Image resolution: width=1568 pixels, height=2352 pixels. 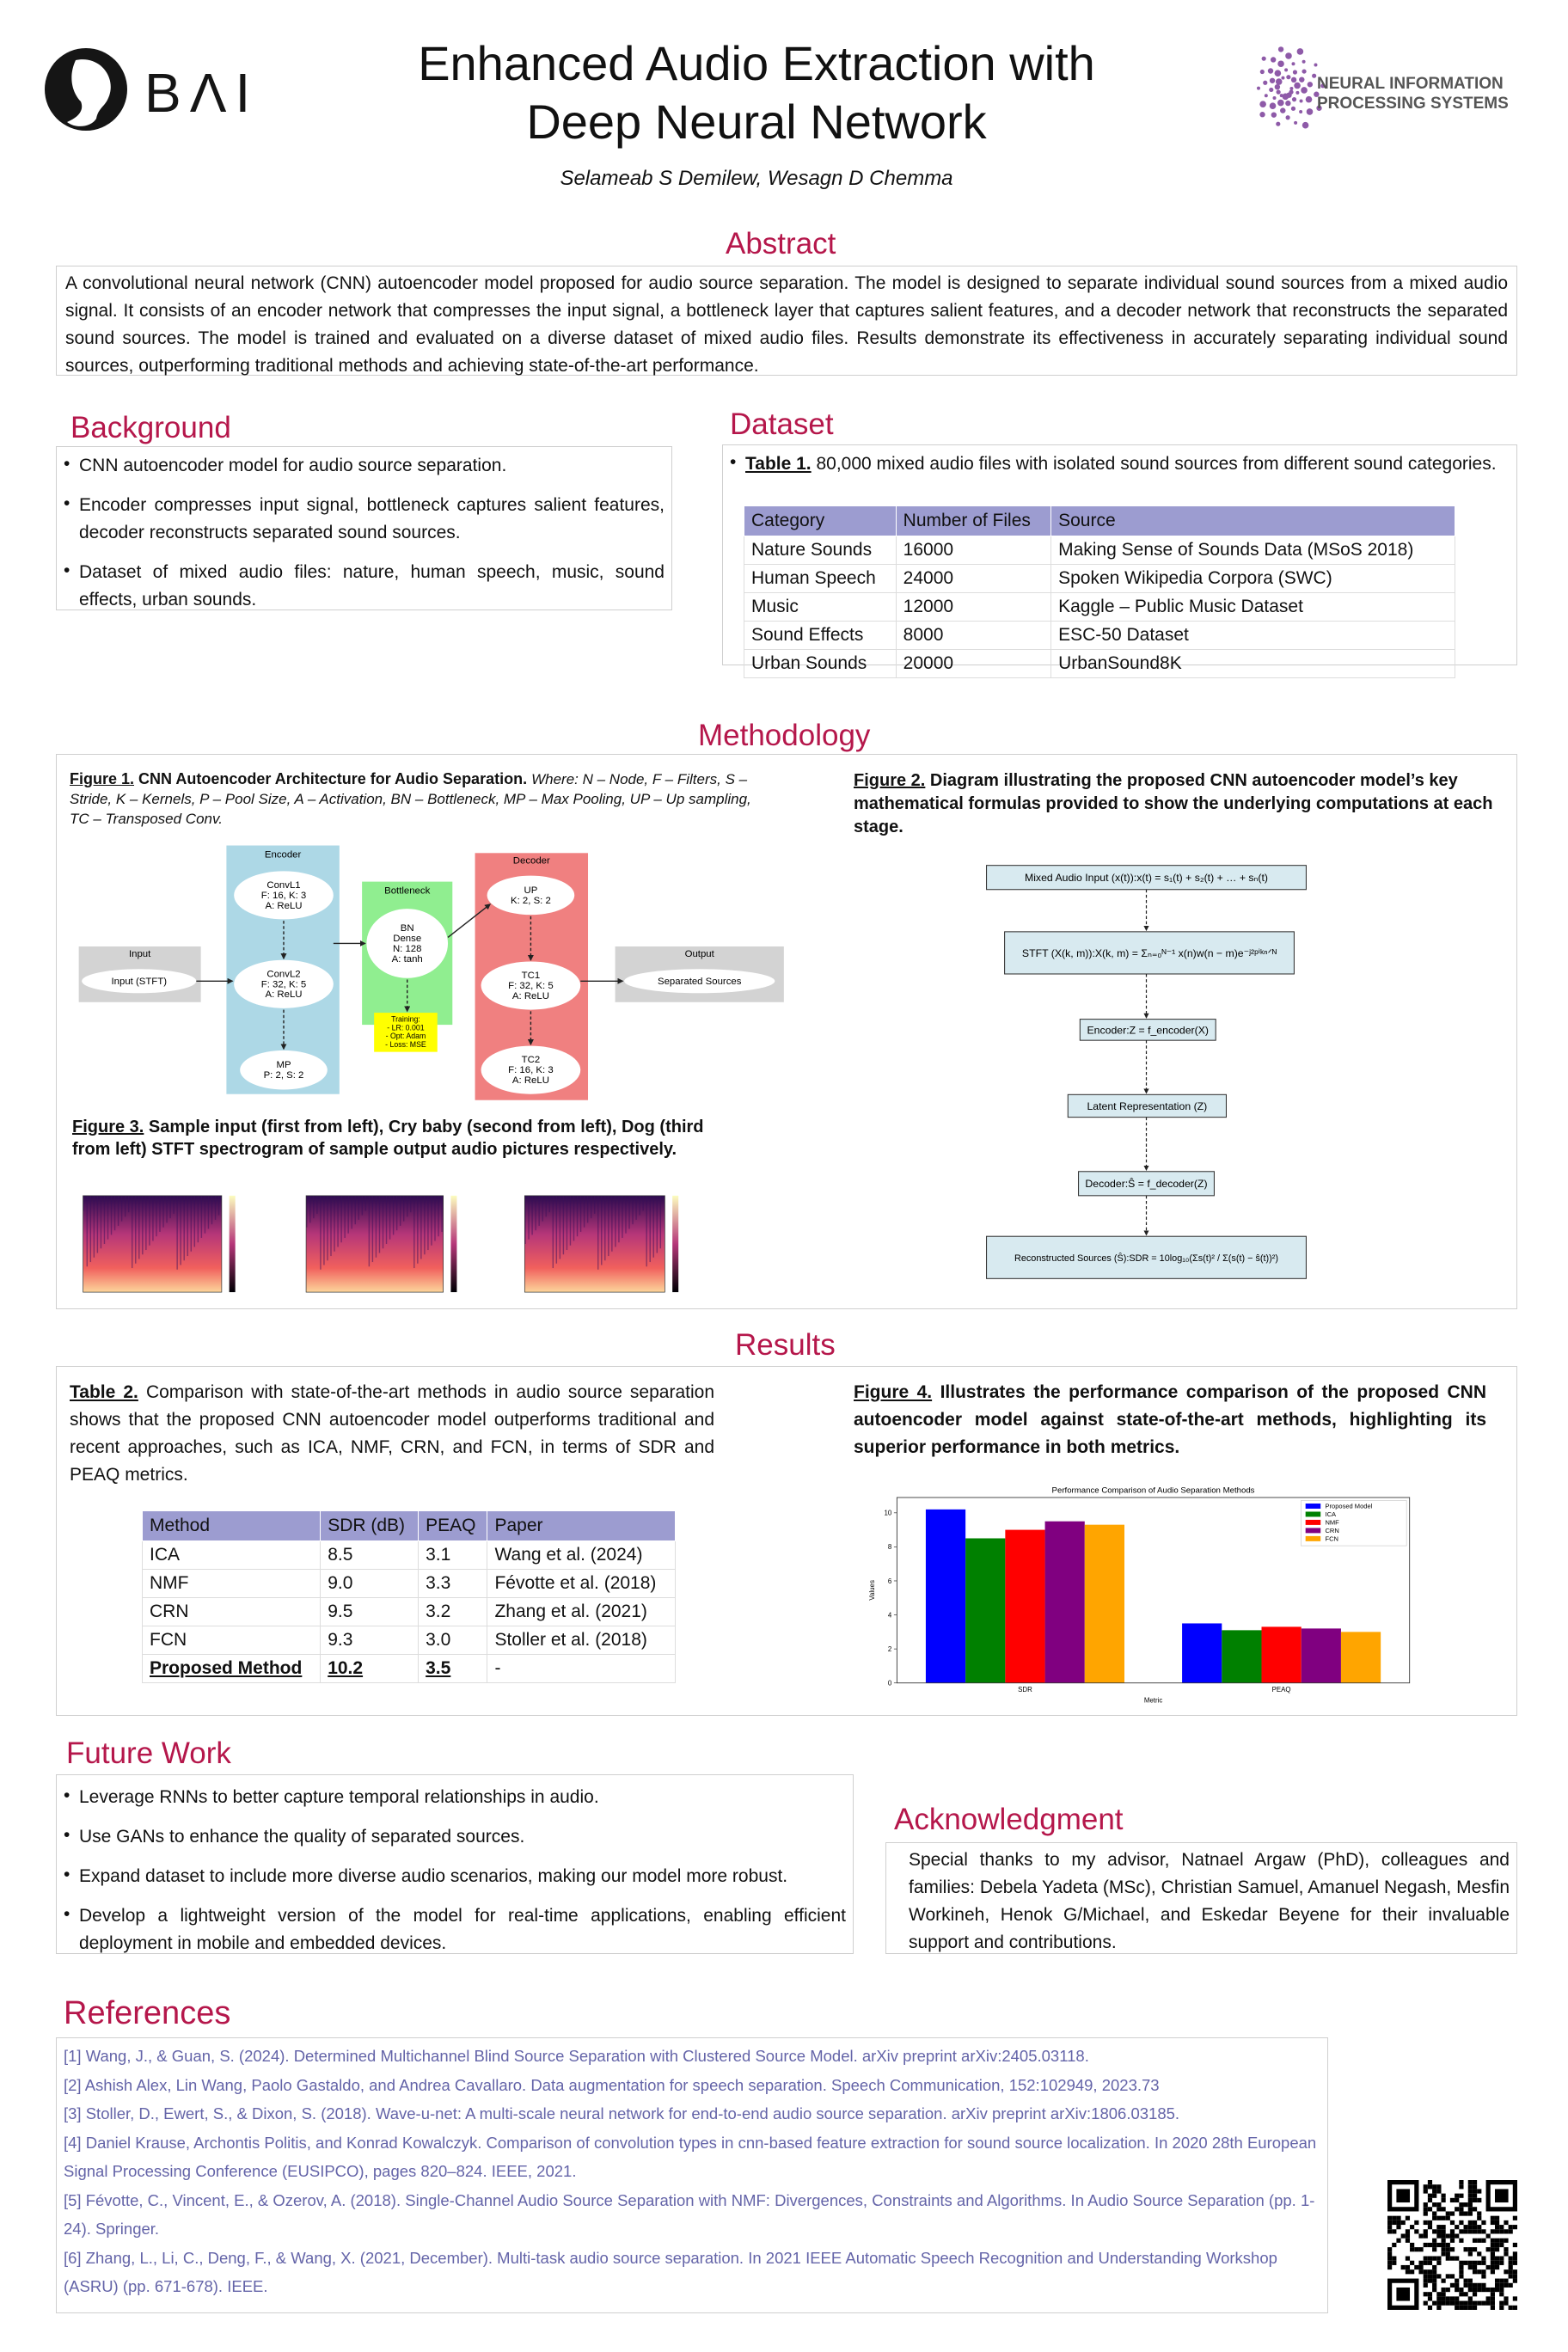 I want to click on x-tick-label: PEAQ, so click(x=1281, y=1690).